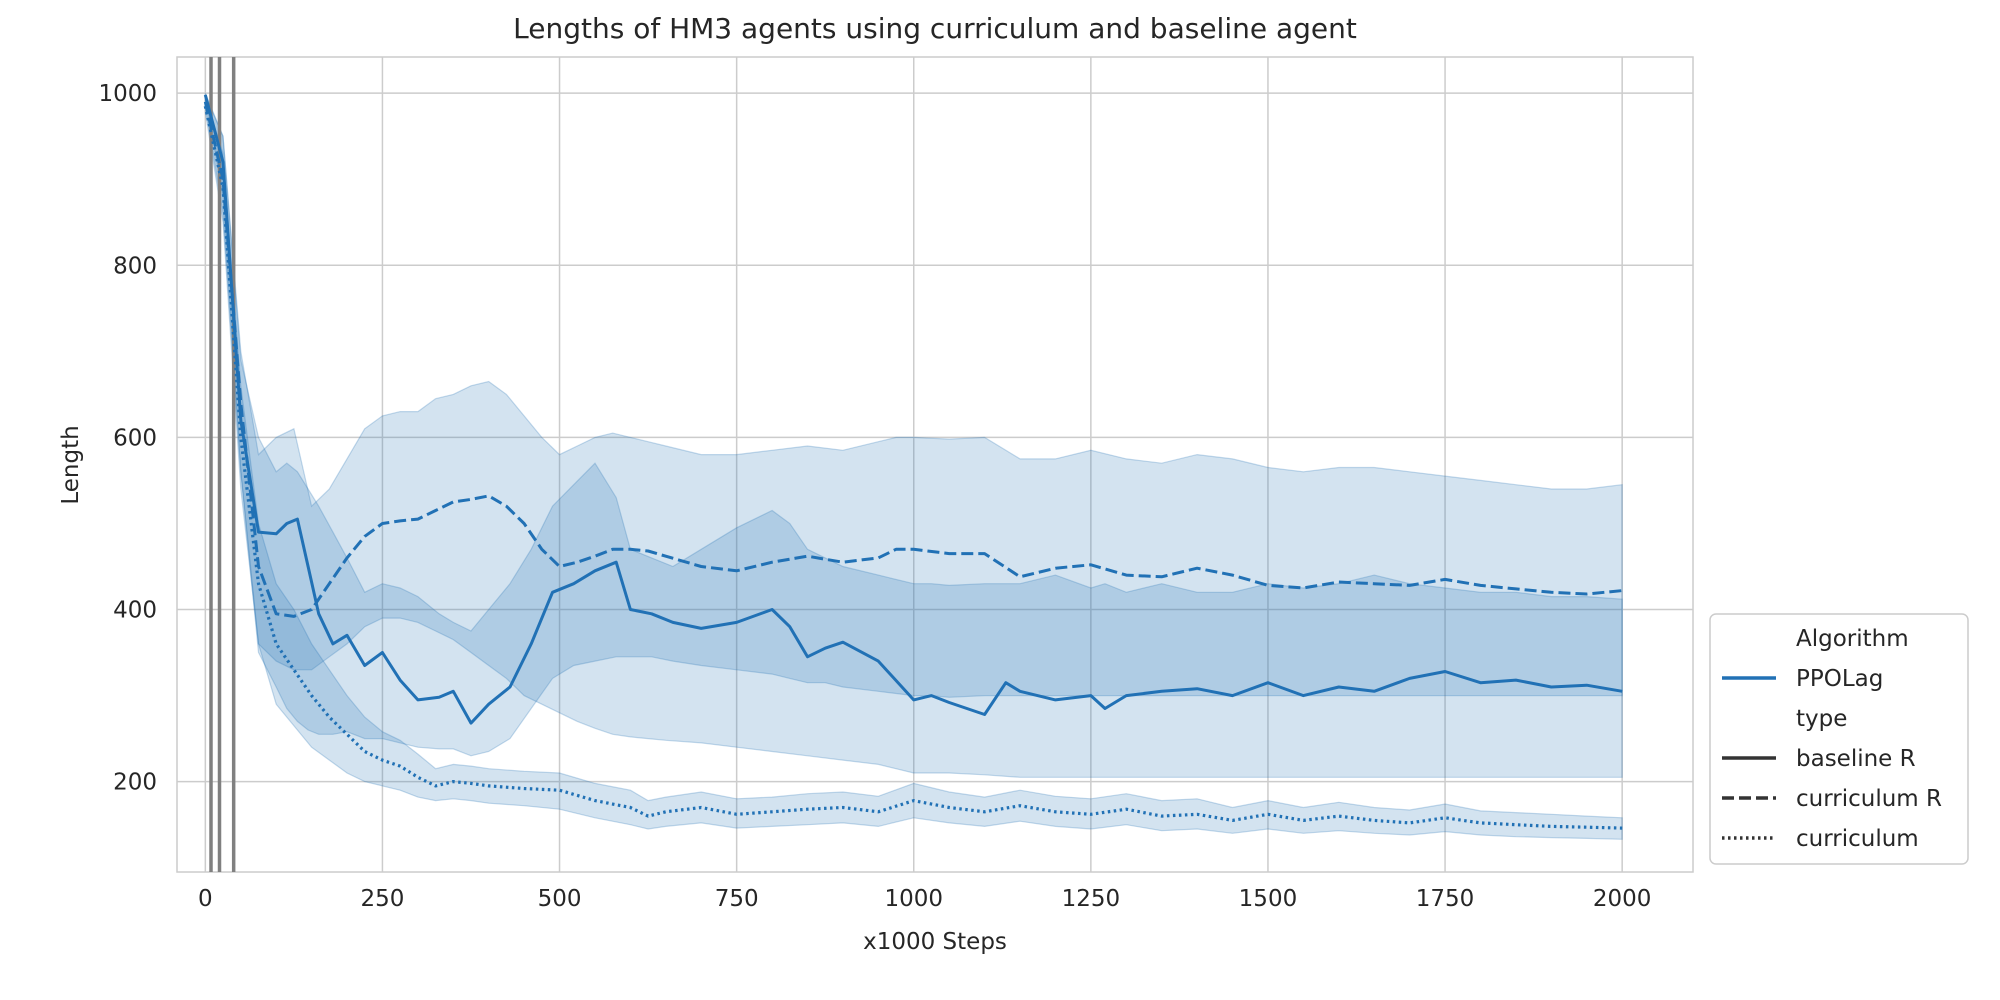  I want to click on y-tick-label: 800, so click(135, 266).